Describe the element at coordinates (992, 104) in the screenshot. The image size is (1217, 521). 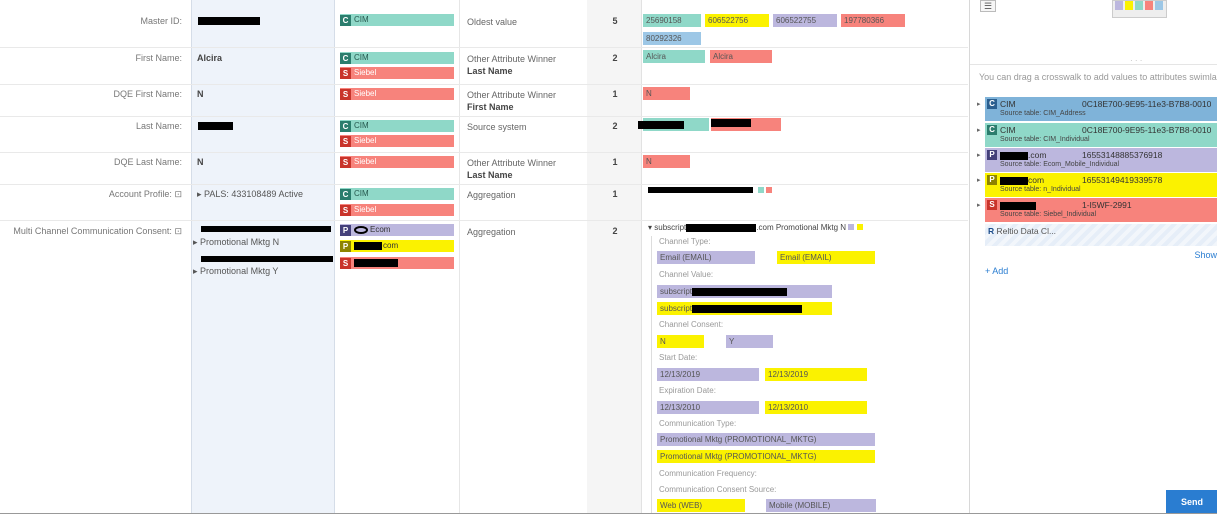
I see `crosswalk-tag-icon: C` at that location.